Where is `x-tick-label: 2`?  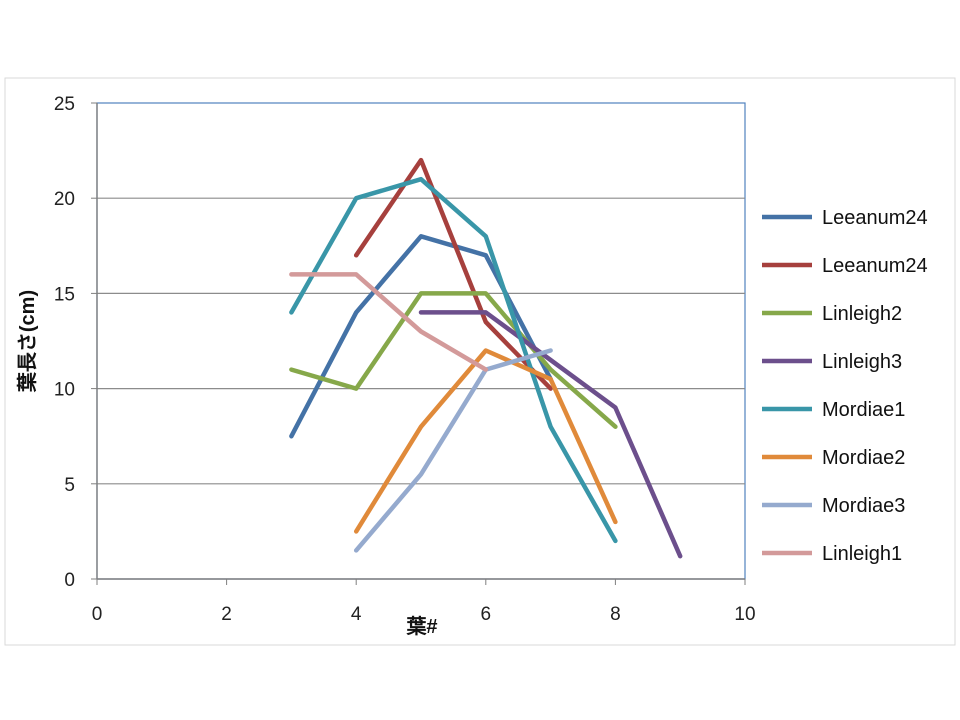 x-tick-label: 2 is located at coordinates (226, 614).